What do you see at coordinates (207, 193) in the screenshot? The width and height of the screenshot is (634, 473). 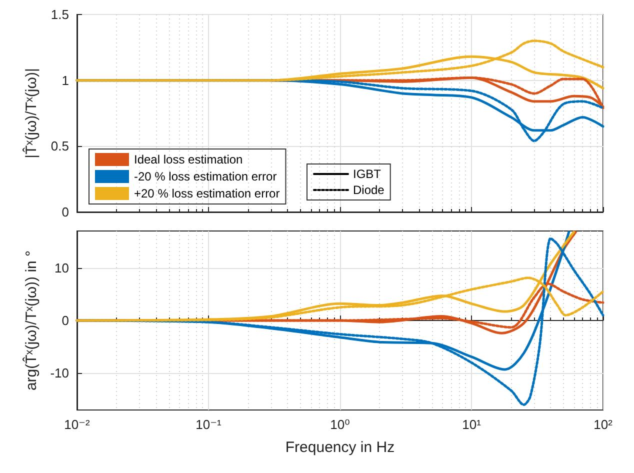 I see `legend-label: +20 % loss estimation error` at bounding box center [207, 193].